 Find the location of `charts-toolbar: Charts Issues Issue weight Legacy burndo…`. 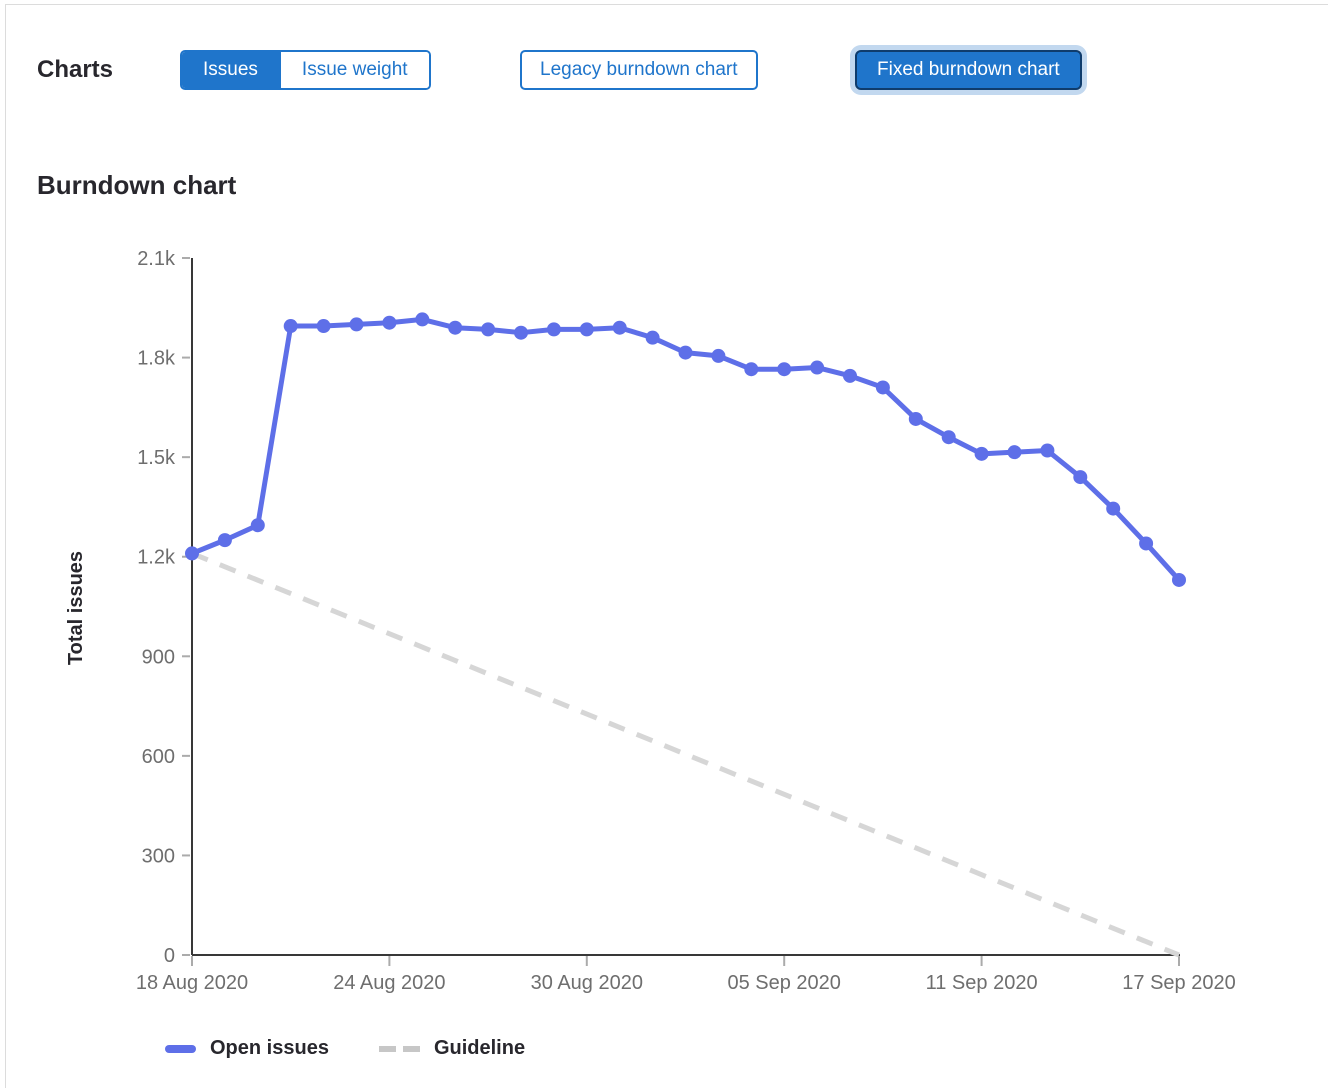

charts-toolbar: Charts Issues Issue weight Legacy burndo… is located at coordinates (657, 70).